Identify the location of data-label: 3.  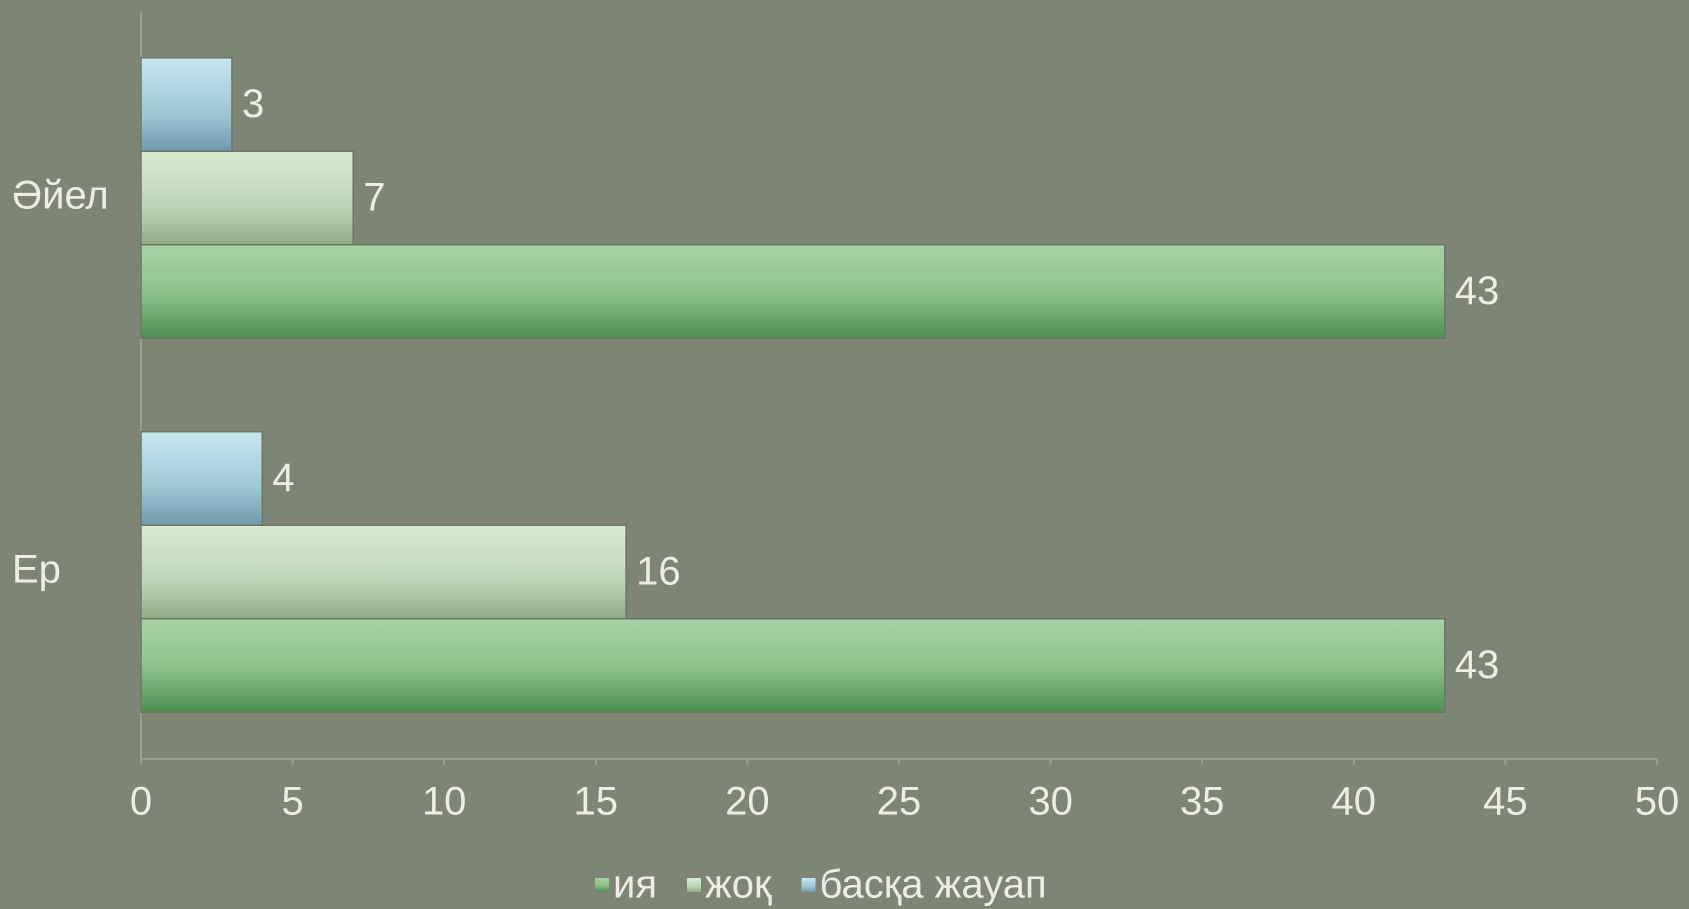
(253, 104).